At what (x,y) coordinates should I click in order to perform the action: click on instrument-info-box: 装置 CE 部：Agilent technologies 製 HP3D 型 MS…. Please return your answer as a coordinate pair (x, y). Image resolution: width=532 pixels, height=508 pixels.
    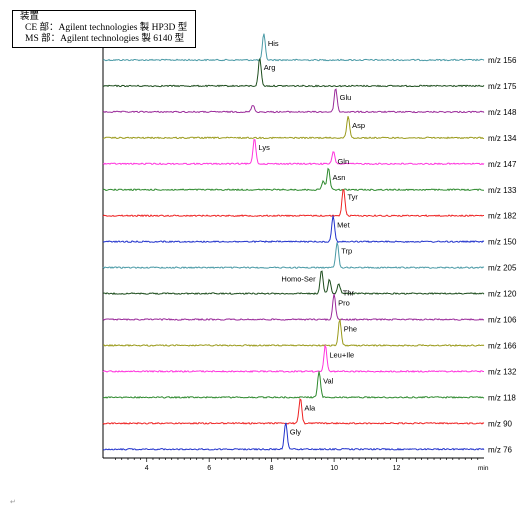
    Looking at the image, I should click on (104, 29).